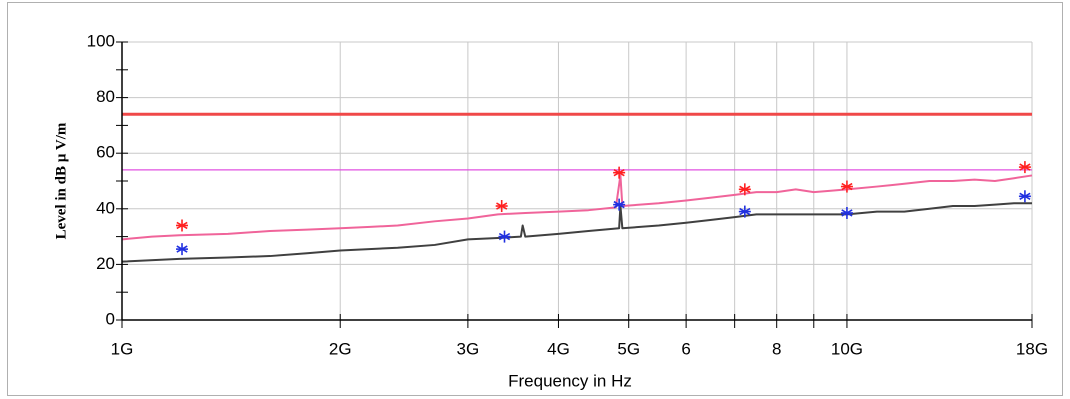 This screenshot has width=1070, height=399. I want to click on x-tick-label: 3G, so click(468, 348).